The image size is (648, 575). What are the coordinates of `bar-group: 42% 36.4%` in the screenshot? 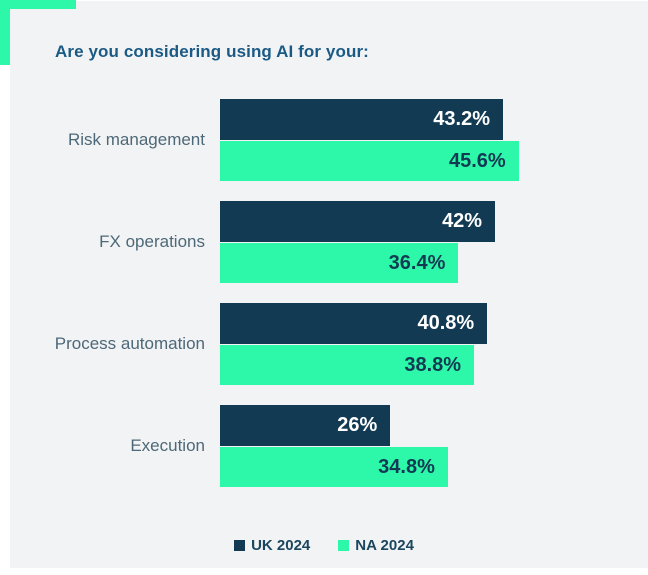 It's located at (358, 242).